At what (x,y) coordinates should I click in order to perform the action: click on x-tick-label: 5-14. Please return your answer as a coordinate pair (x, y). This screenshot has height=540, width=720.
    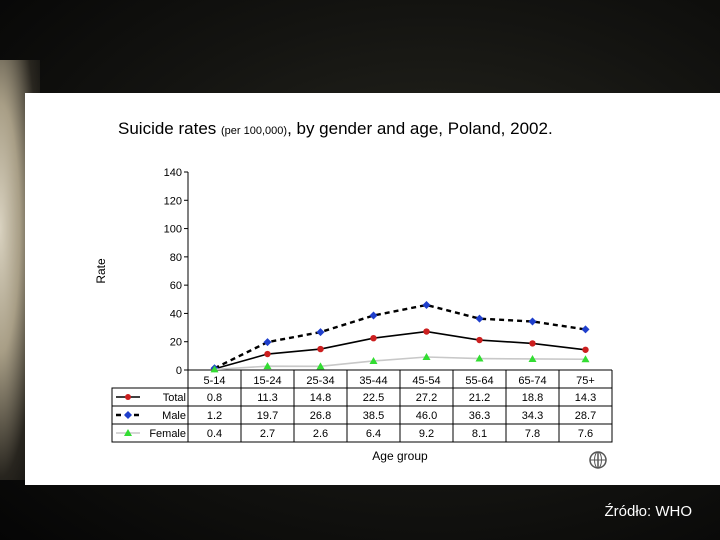
    Looking at the image, I should click on (214, 381).